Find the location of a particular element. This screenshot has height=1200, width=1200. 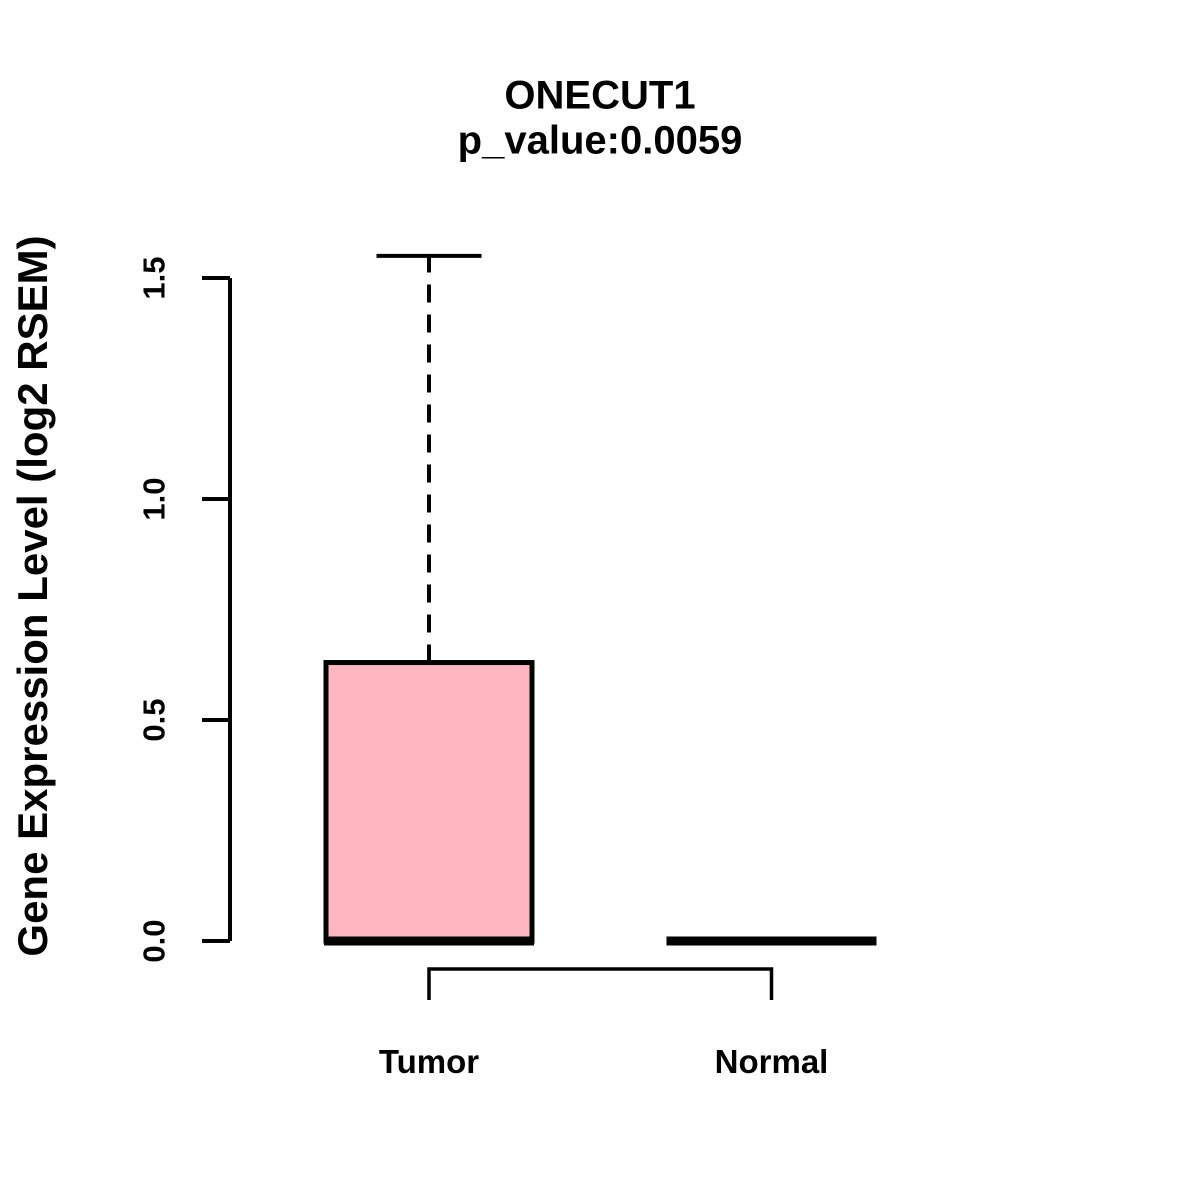

y-axis-tick-label: 0.0 is located at coordinates (154, 940).